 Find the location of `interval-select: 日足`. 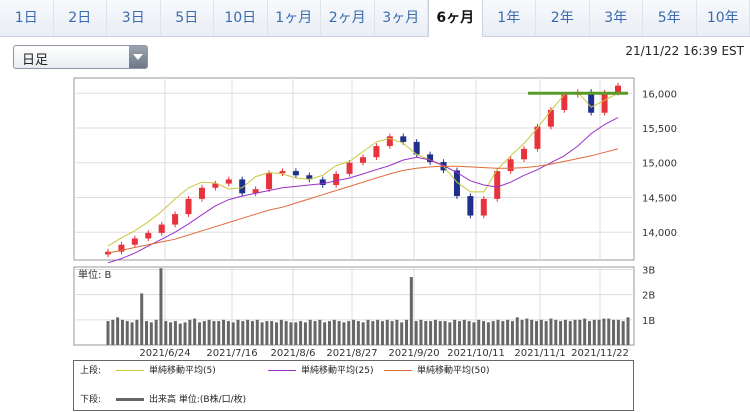

interval-select: 日足 is located at coordinates (80, 57).